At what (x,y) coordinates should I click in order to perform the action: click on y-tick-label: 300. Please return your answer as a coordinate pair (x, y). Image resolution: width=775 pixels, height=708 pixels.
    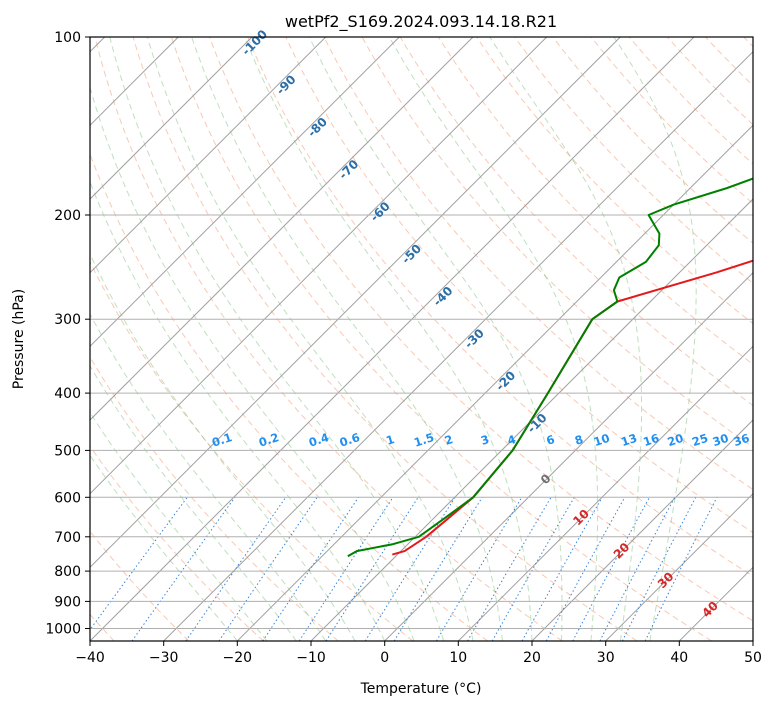
    Looking at the image, I should click on (67, 320).